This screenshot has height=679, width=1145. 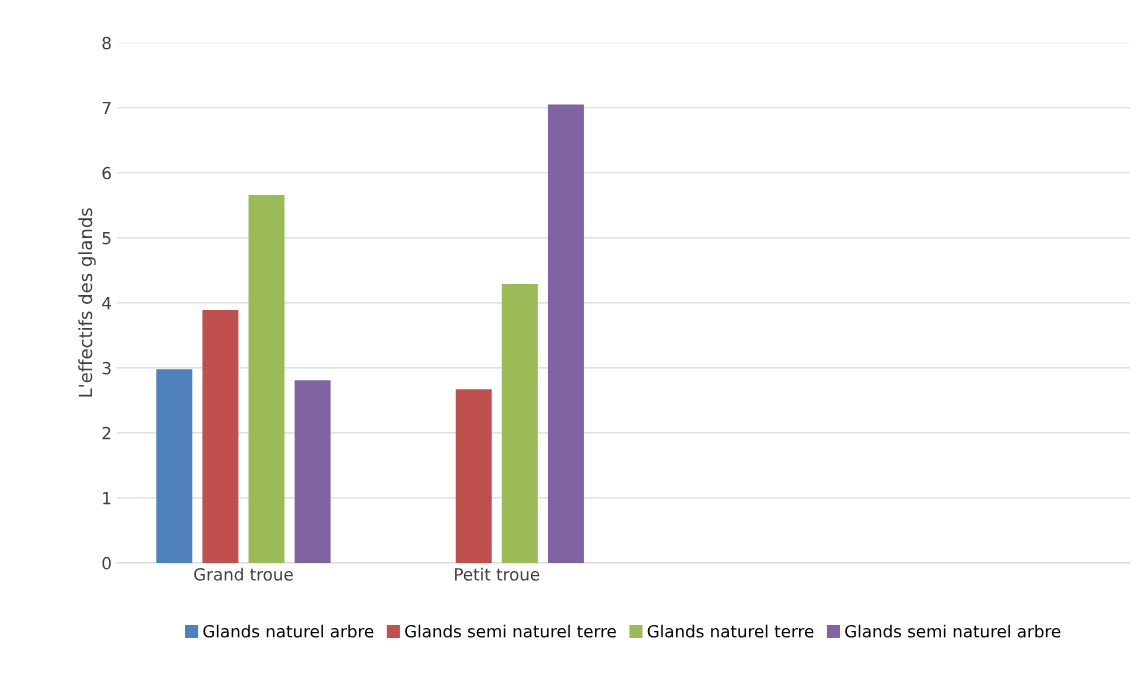 What do you see at coordinates (106, 433) in the screenshot?
I see `y-tick-label: 2` at bounding box center [106, 433].